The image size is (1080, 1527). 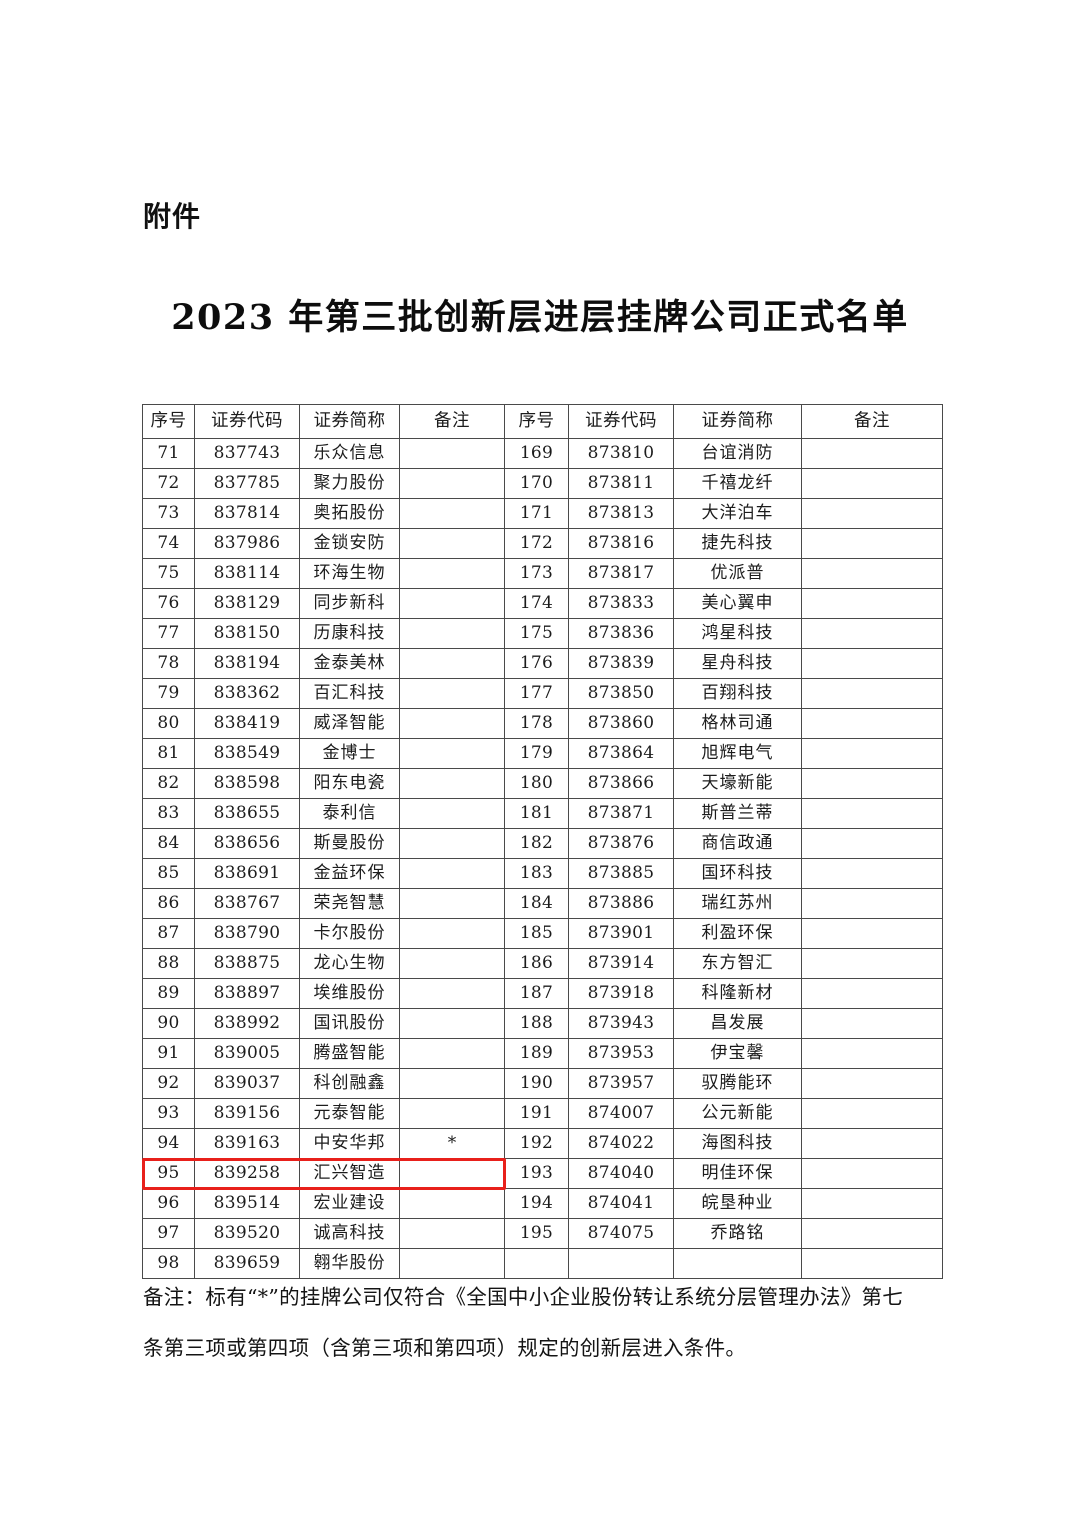 What do you see at coordinates (536, 933) in the screenshot?
I see `cell-seq-right: 185` at bounding box center [536, 933].